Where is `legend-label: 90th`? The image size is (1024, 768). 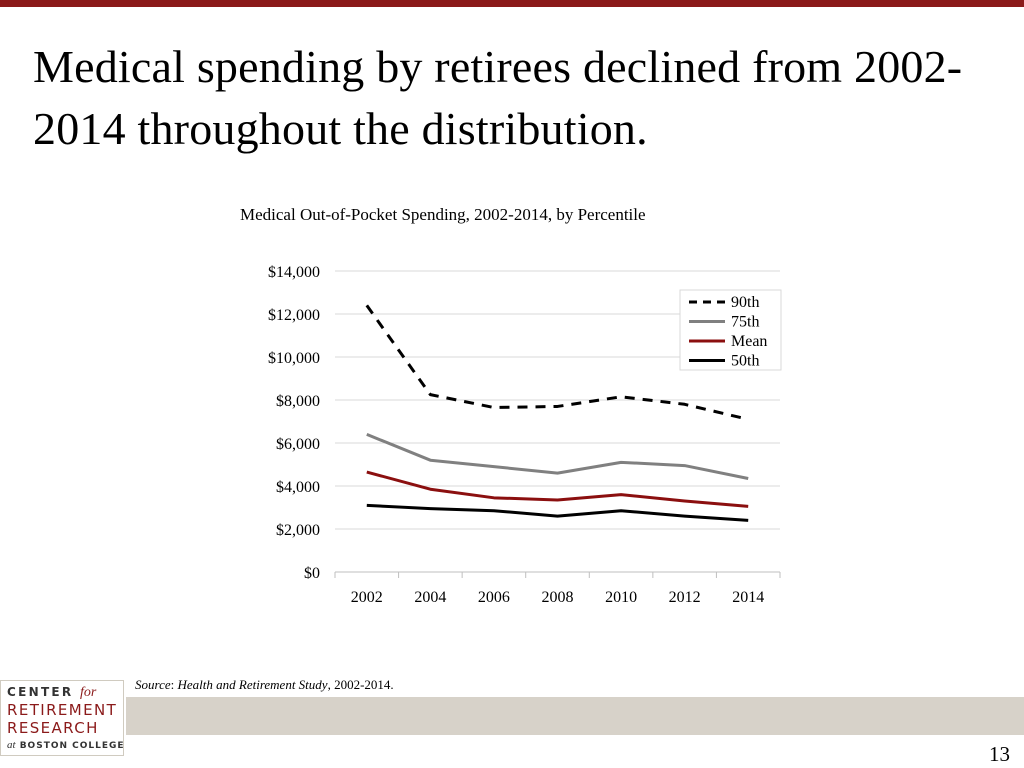 legend-label: 90th is located at coordinates (745, 302).